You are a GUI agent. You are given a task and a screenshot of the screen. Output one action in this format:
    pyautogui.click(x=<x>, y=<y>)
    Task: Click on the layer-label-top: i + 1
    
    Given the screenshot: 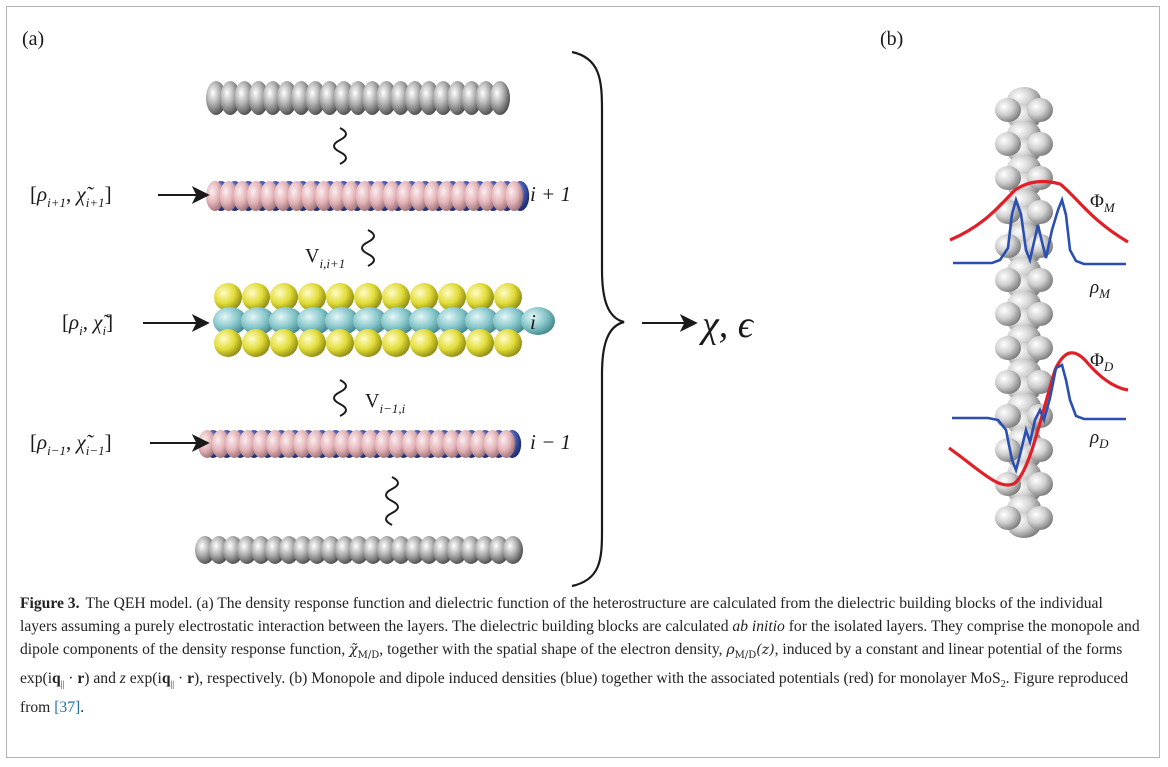 What is the action you would take?
    pyautogui.click(x=550, y=194)
    